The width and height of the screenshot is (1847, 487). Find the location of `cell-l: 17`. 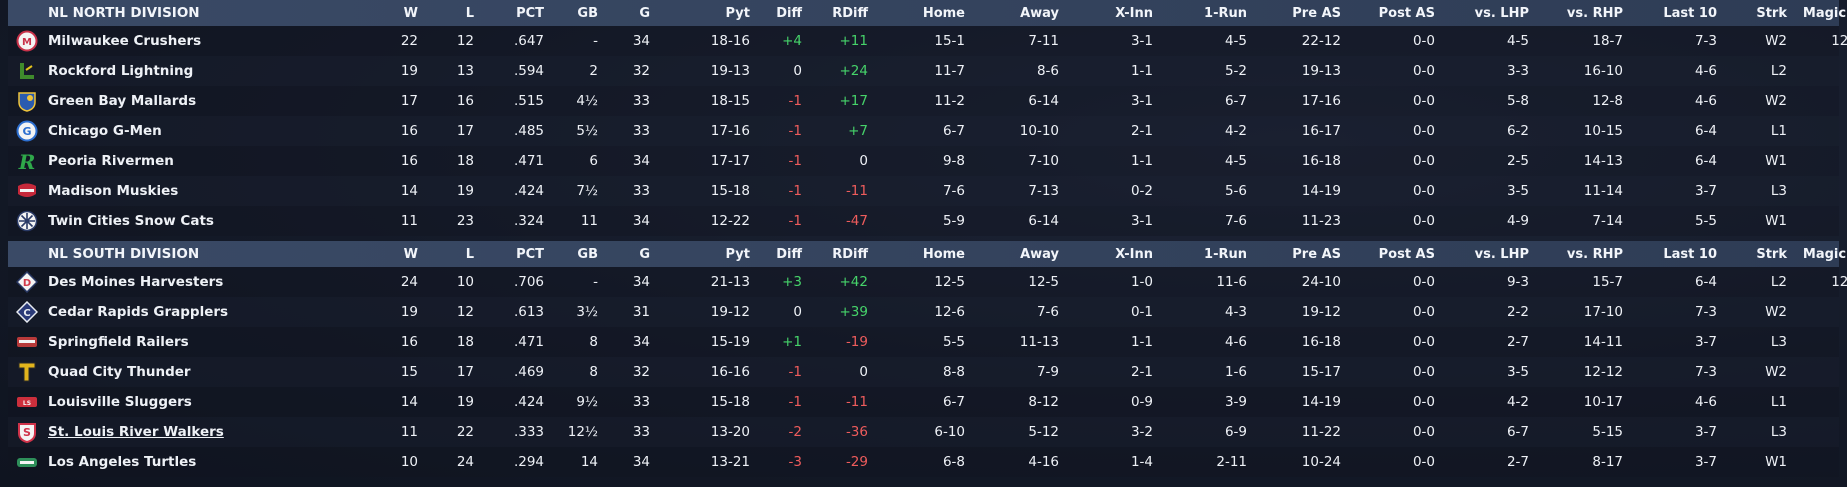

cell-l: 17 is located at coordinates (465, 131).